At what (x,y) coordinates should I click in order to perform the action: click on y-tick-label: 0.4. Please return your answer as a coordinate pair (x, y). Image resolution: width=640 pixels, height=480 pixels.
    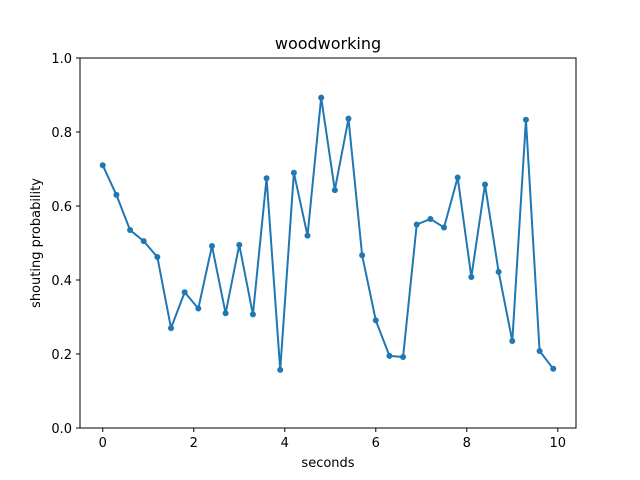
    Looking at the image, I should click on (61, 281).